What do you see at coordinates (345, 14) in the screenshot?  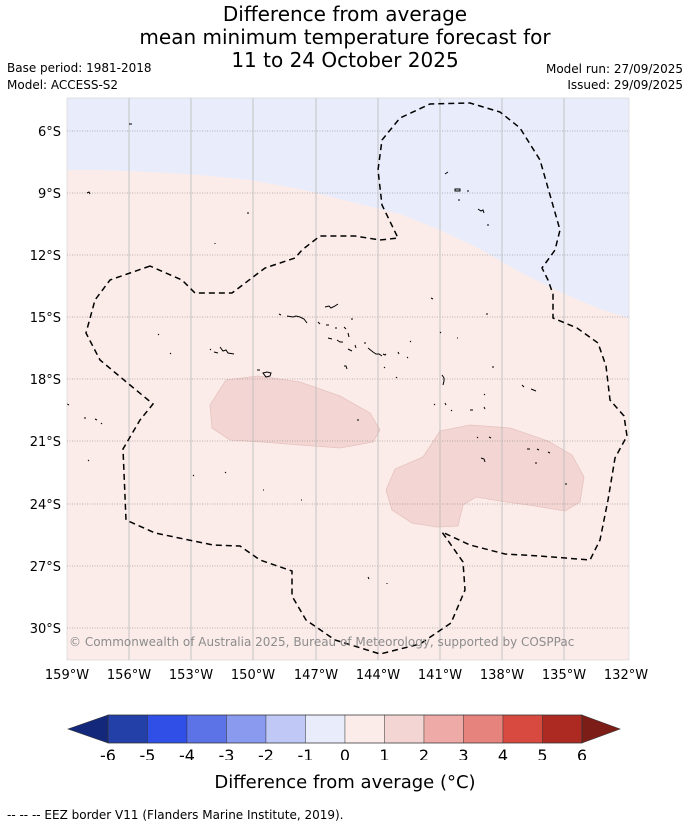 I see `map-title-line-1: Difference from average` at bounding box center [345, 14].